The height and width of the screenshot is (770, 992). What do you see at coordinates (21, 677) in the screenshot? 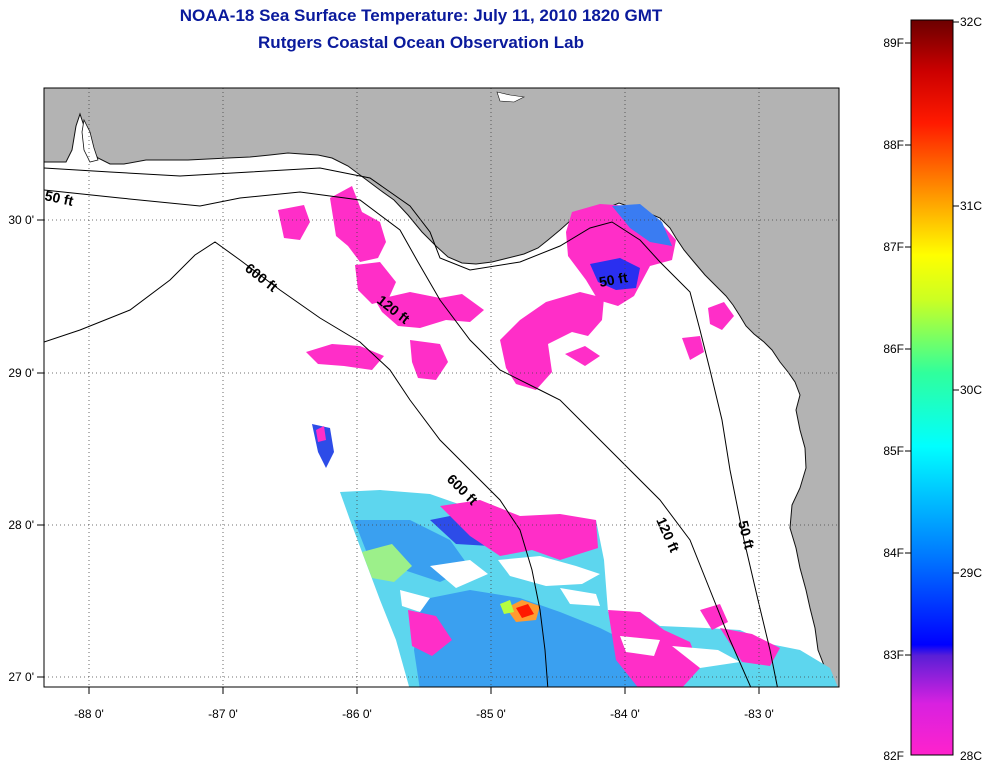
I see `lat-tick-label: 27 0'` at bounding box center [21, 677].